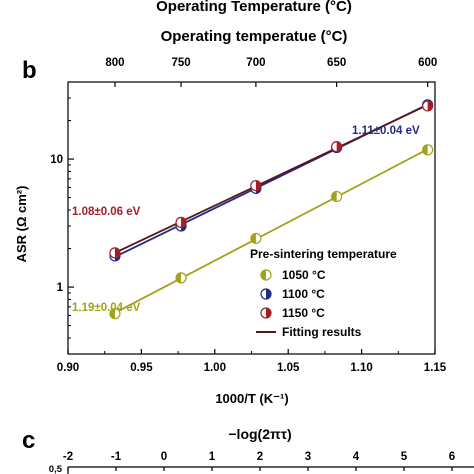  Describe the element at coordinates (116, 457) in the screenshot. I see `c-top-tick-label: -1` at that location.